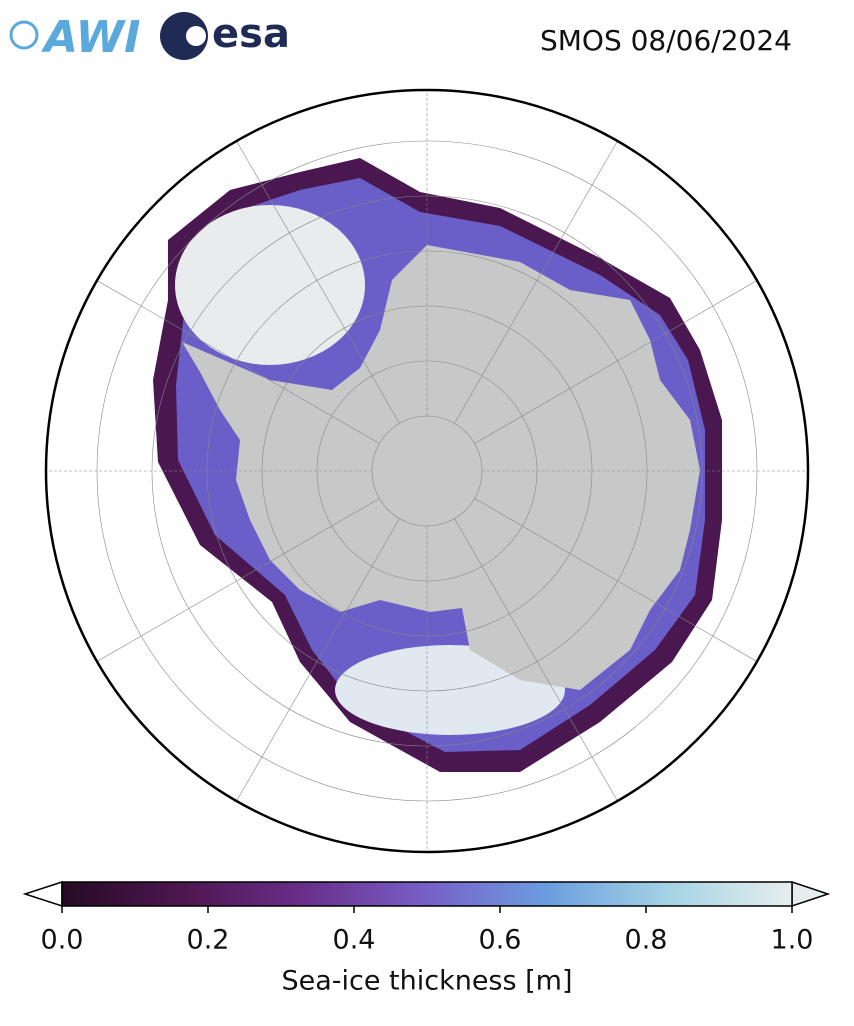 The width and height of the screenshot is (854, 1026). I want to click on cbar-body, so click(427, 894).